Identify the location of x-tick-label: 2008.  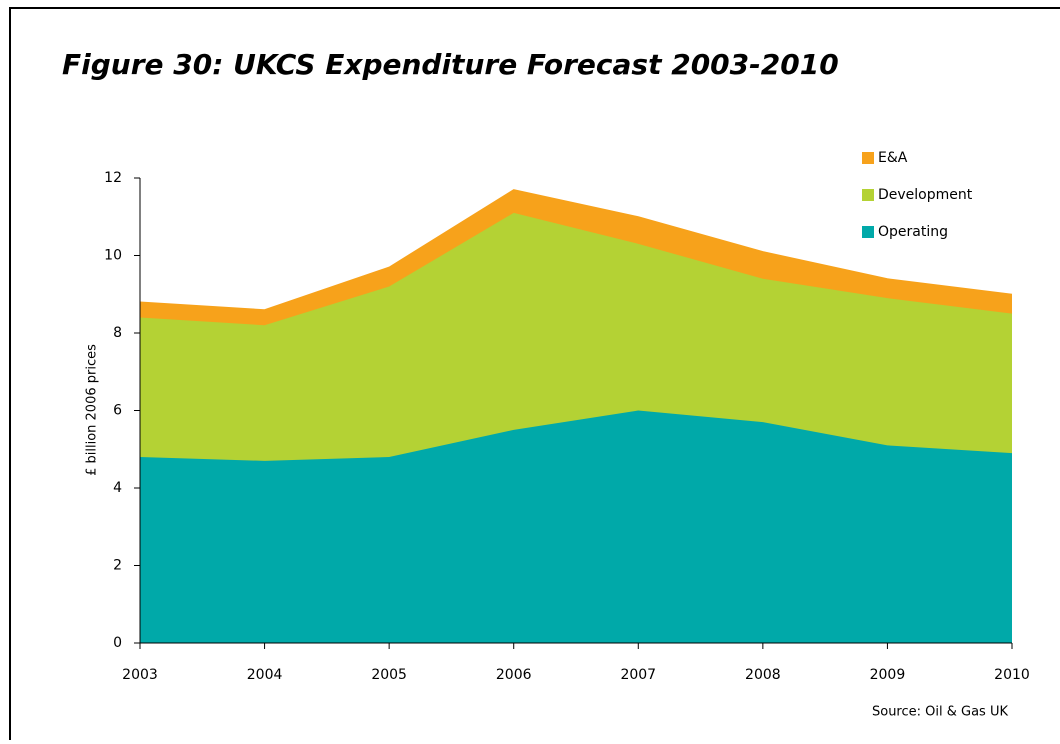
(763, 675).